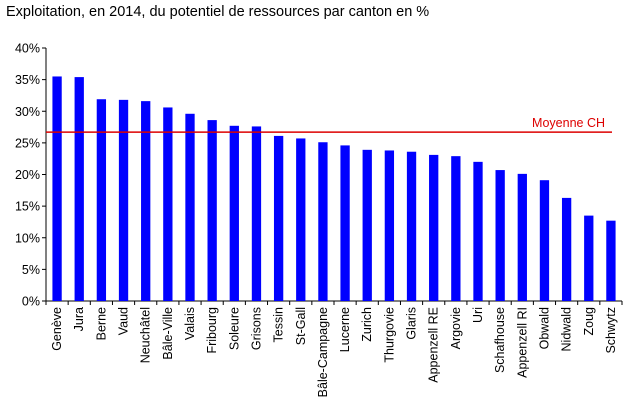 This screenshot has width=640, height=420. Describe the element at coordinates (212, 330) in the screenshot. I see `category-label: Fribourg` at that location.